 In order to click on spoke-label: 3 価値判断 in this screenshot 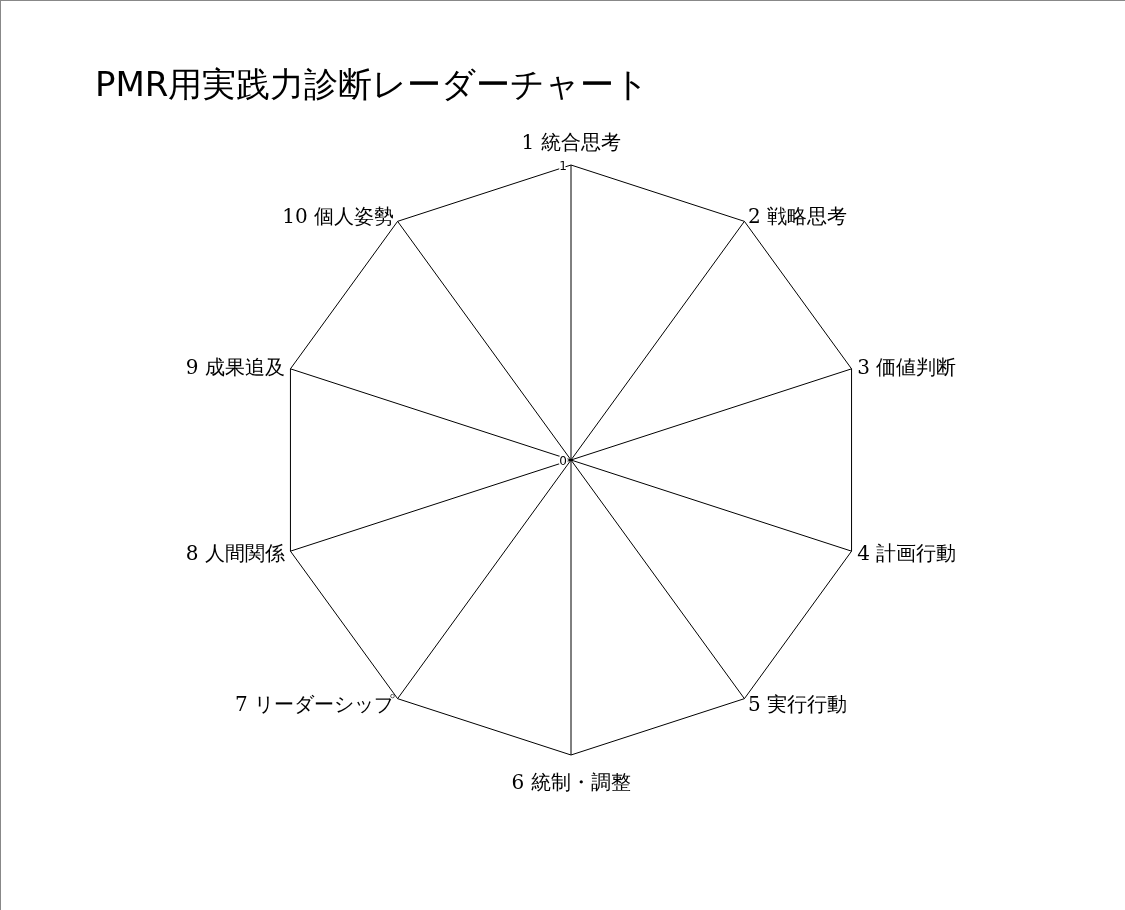, I will do `click(907, 366)`.